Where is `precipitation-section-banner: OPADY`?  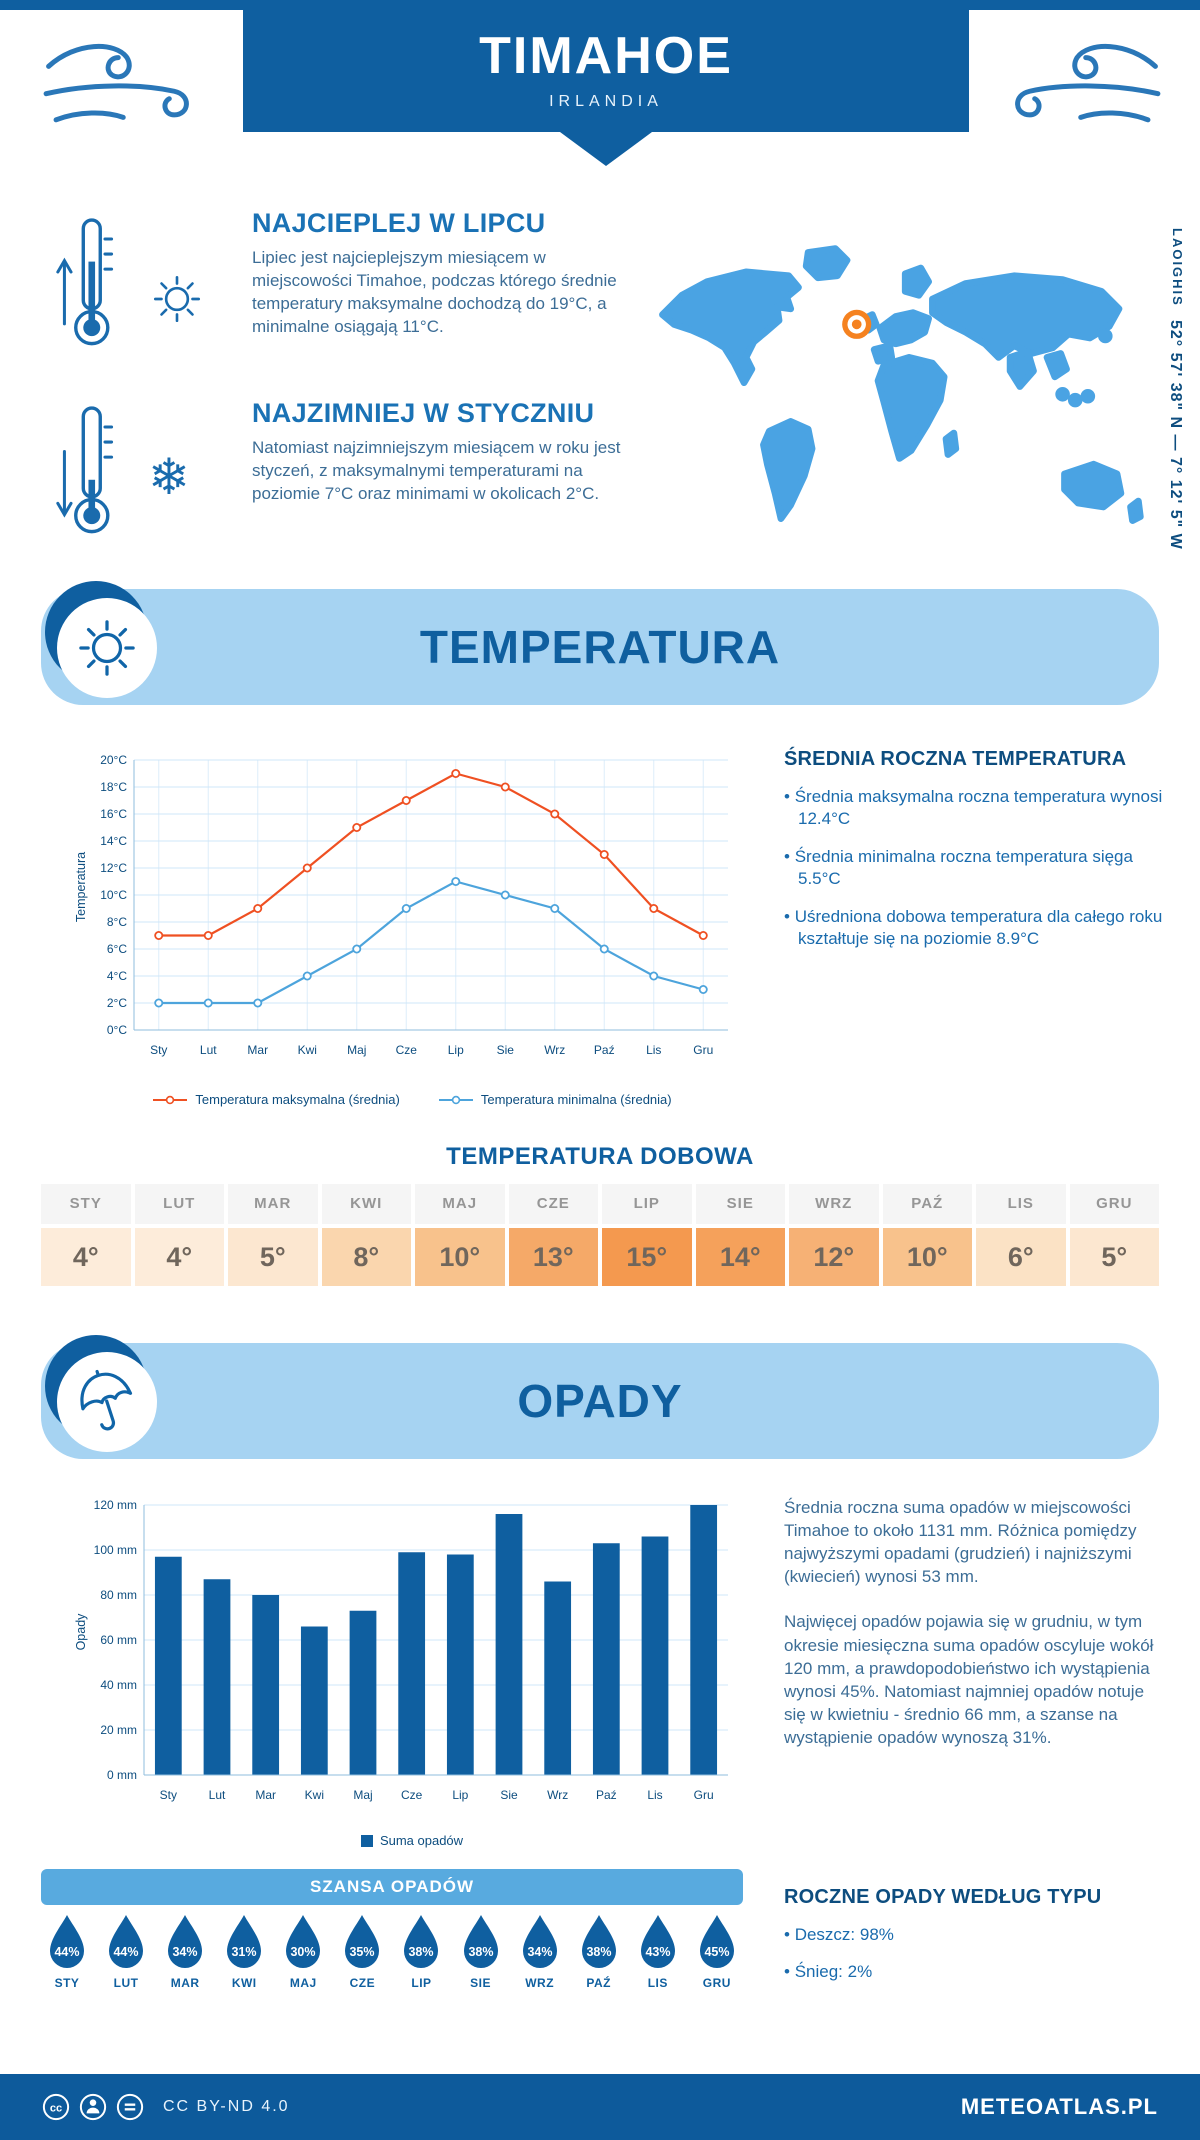 precipitation-section-banner: OPADY is located at coordinates (600, 1397).